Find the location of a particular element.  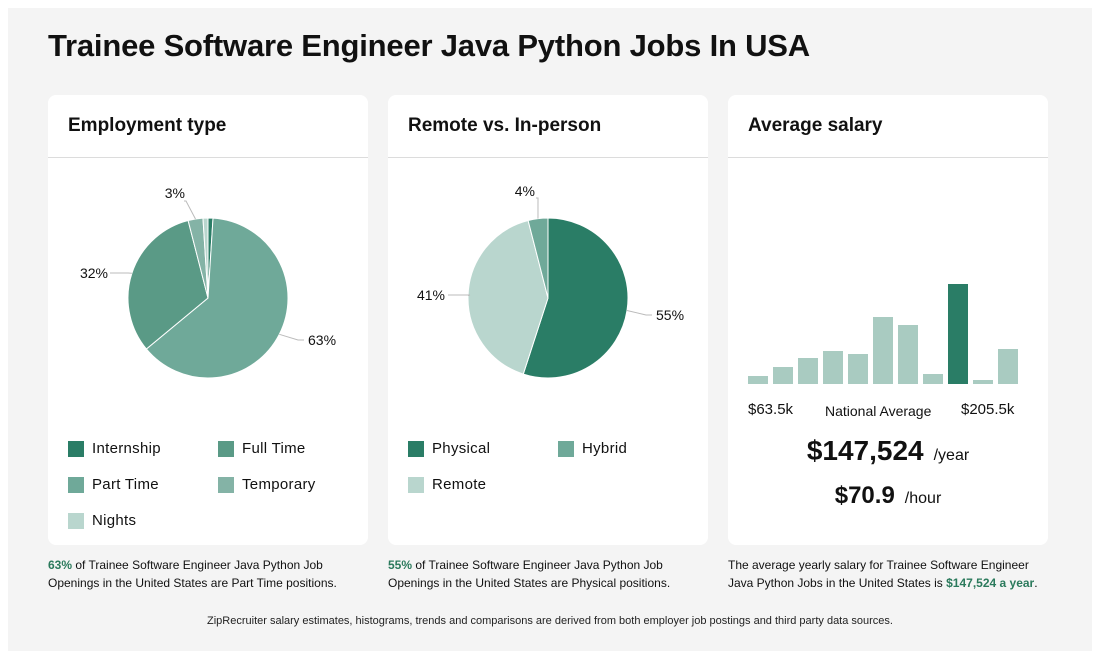

legend-item-internship: Internship is located at coordinates (114, 448).